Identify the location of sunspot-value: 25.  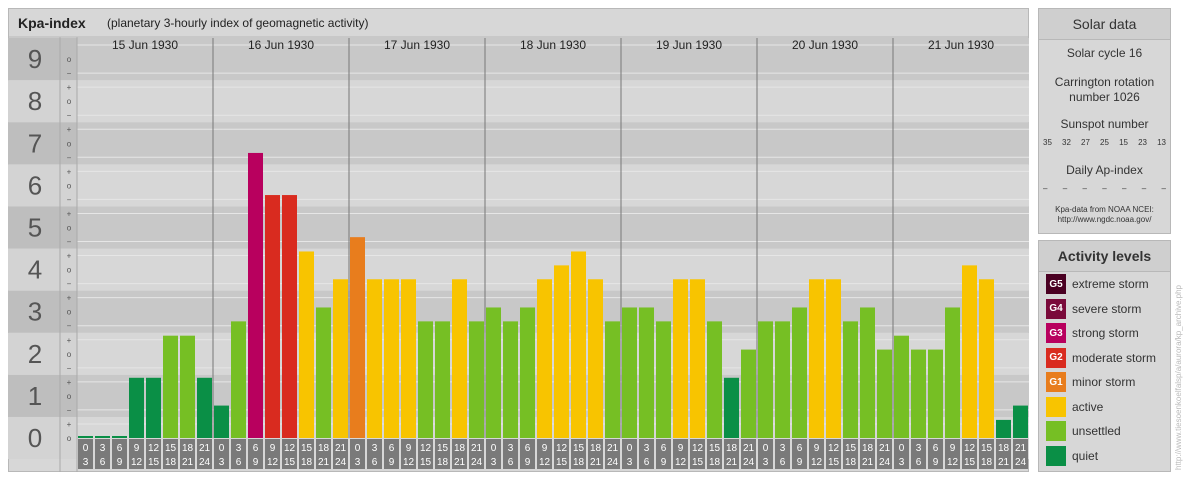
(1104, 142).